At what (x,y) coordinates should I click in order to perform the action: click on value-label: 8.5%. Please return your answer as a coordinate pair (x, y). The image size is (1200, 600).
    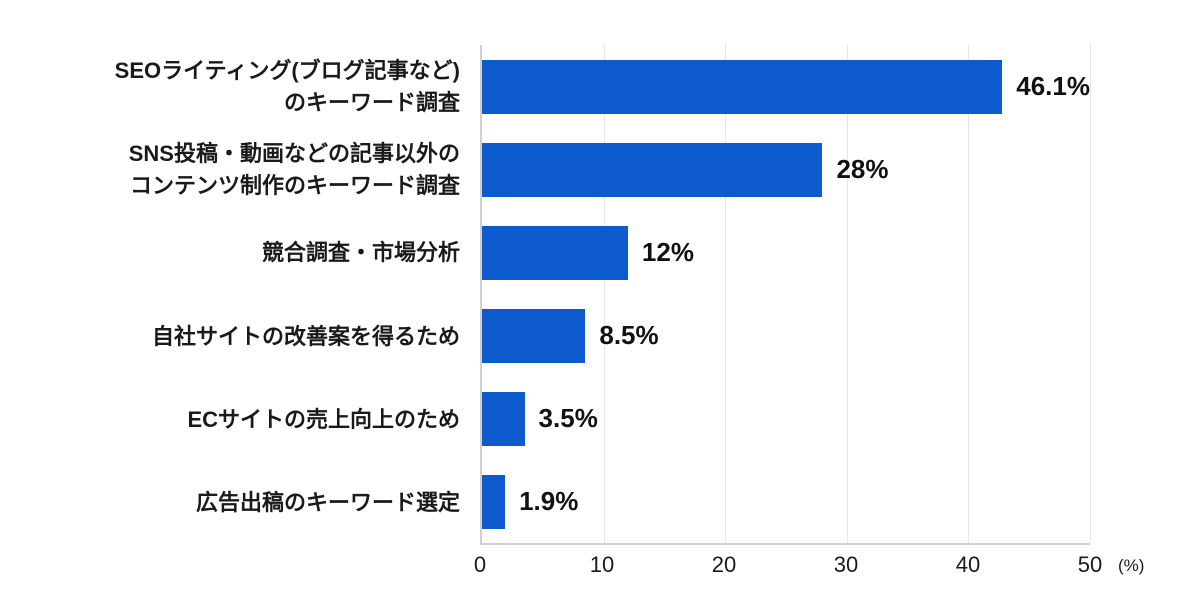
    Looking at the image, I should click on (629, 335).